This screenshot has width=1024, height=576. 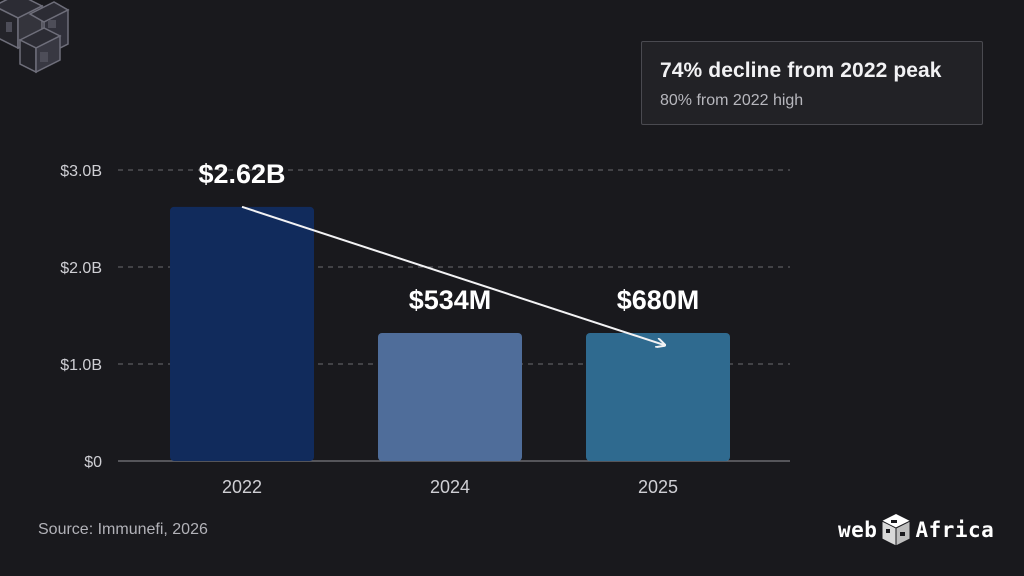 I want to click on x-tick-label: 2024, so click(x=450, y=487).